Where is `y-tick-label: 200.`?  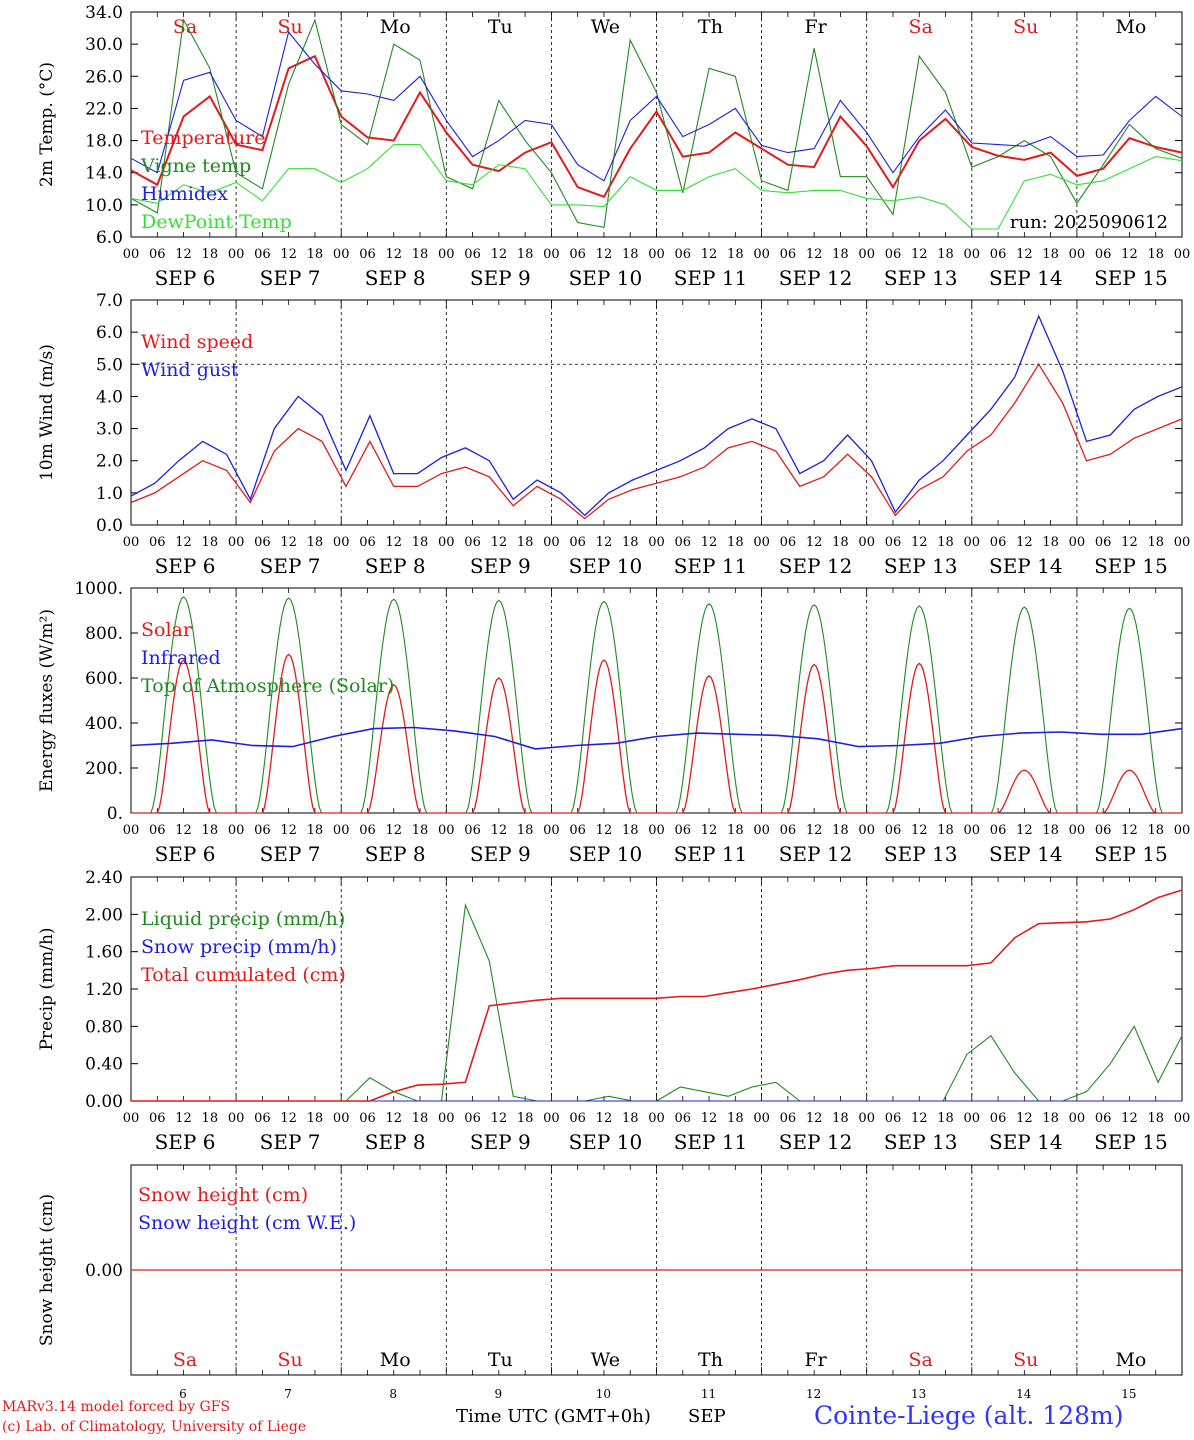
y-tick-label: 200. is located at coordinates (104, 769).